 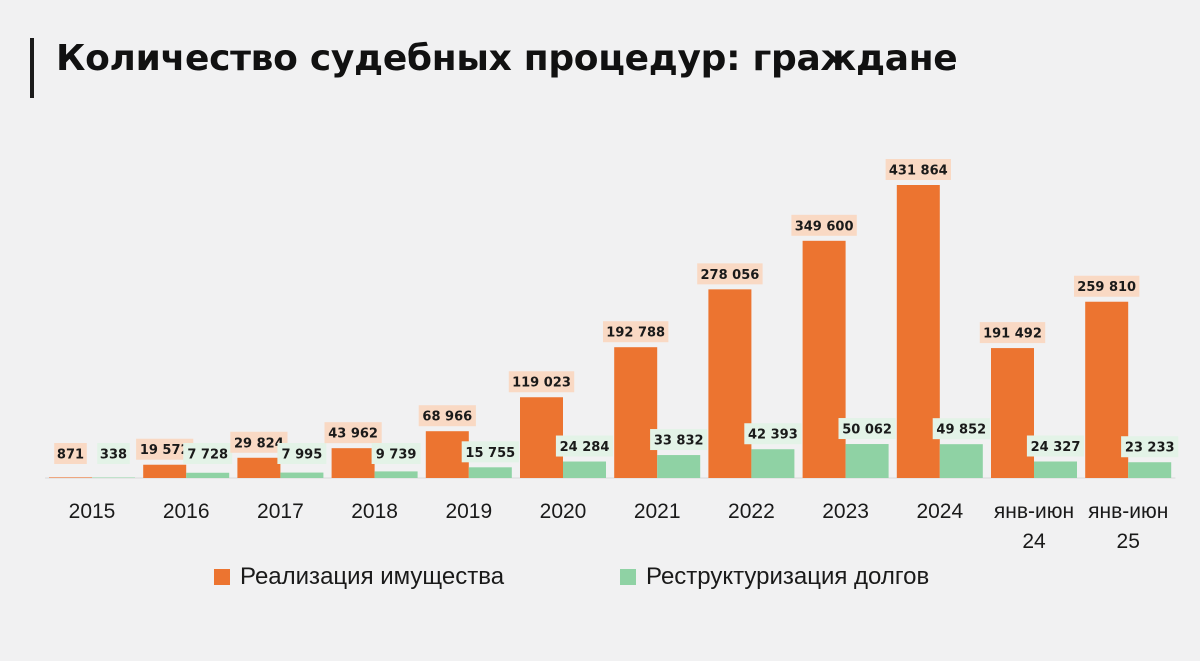 I want to click on data-label: 29 824, so click(x=259, y=443).